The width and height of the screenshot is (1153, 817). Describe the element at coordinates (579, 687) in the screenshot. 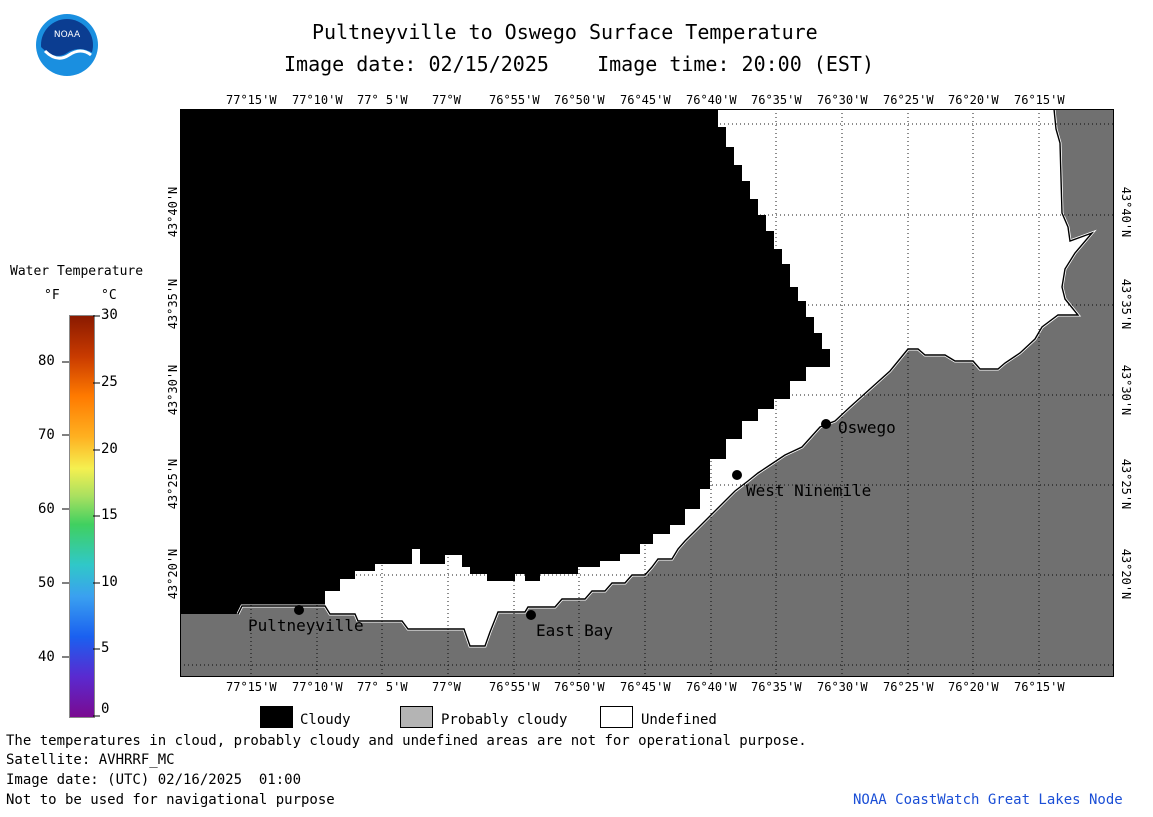

I see `lon-label-bottom: 76°50'W` at that location.